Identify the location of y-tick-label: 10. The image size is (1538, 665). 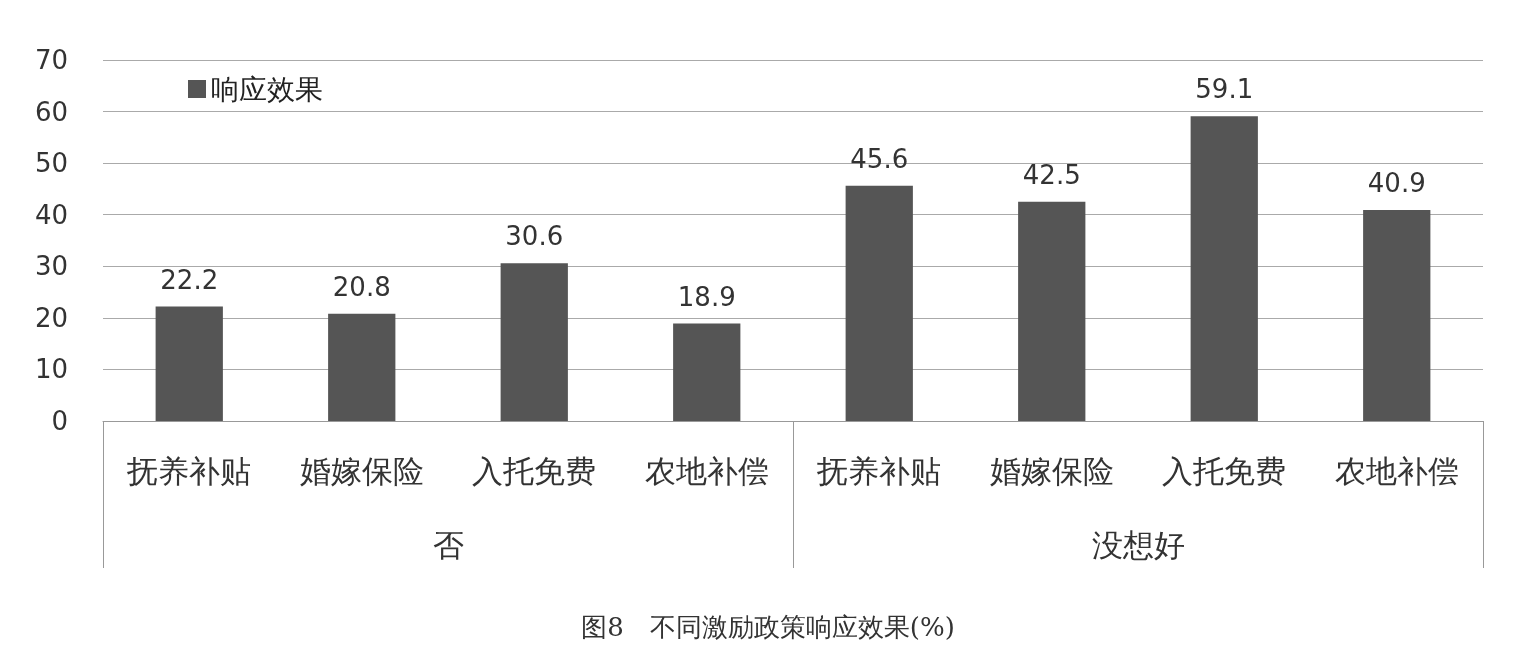
(51, 369).